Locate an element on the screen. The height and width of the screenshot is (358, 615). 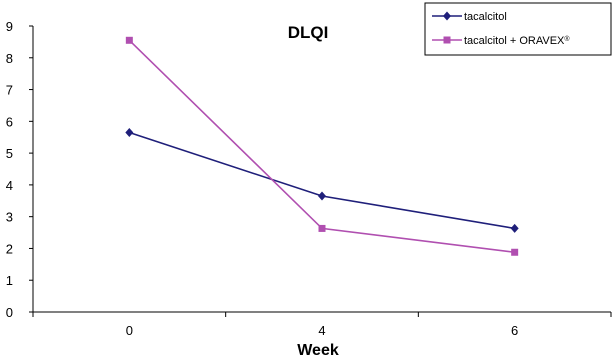
x-axis: 0 4 6 is located at coordinates (322, 324).